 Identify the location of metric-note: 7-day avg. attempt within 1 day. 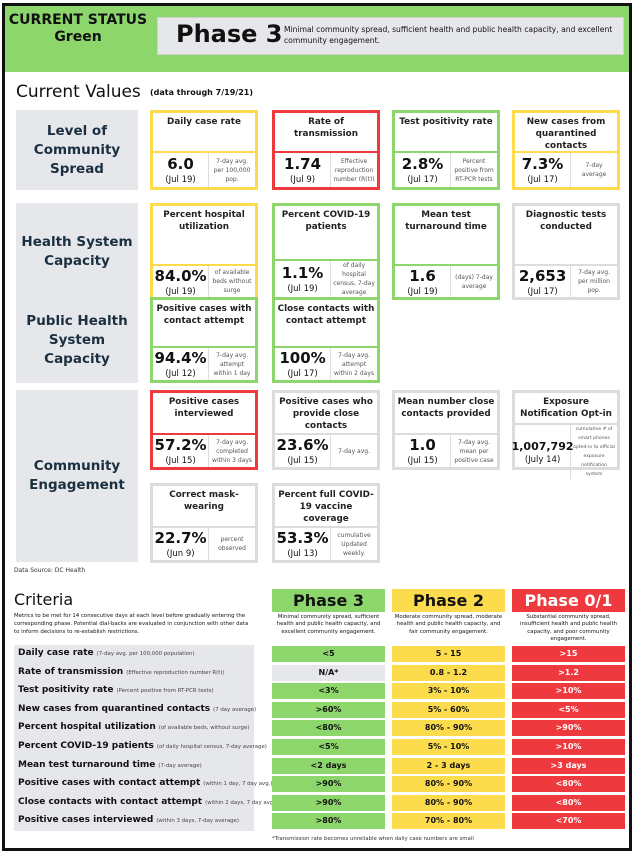
(232, 364).